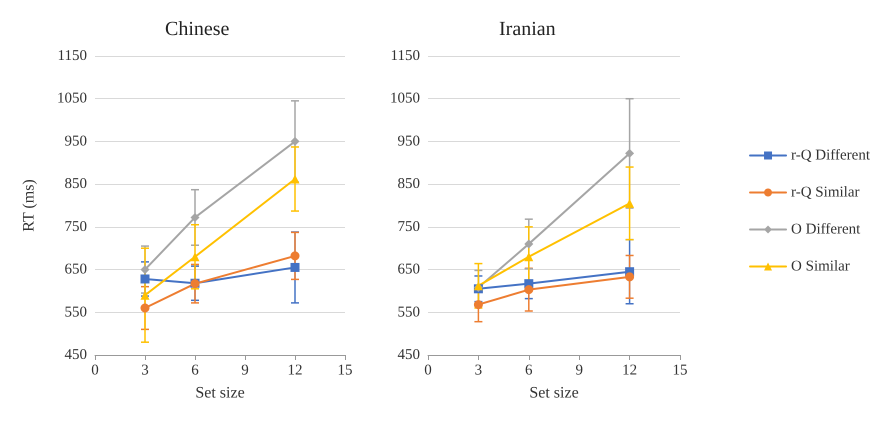 This screenshot has width=883, height=422. Describe the element at coordinates (29, 205) in the screenshot. I see `y-axis-title: RT (ms)` at that location.